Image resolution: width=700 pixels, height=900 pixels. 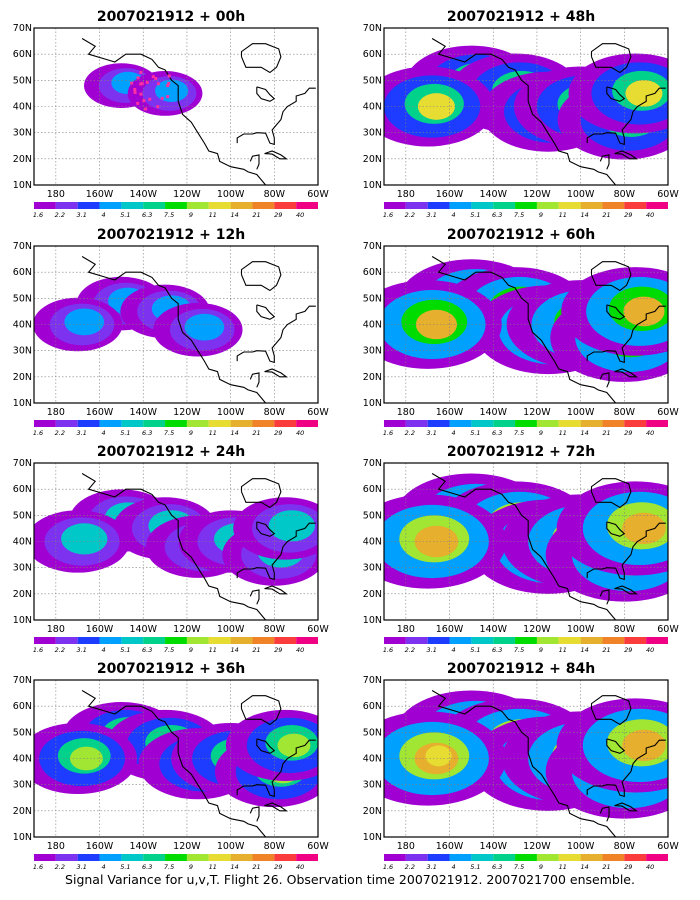 What do you see at coordinates (372, 785) in the screenshot?
I see `y-tick-label: 30N` at bounding box center [372, 785].